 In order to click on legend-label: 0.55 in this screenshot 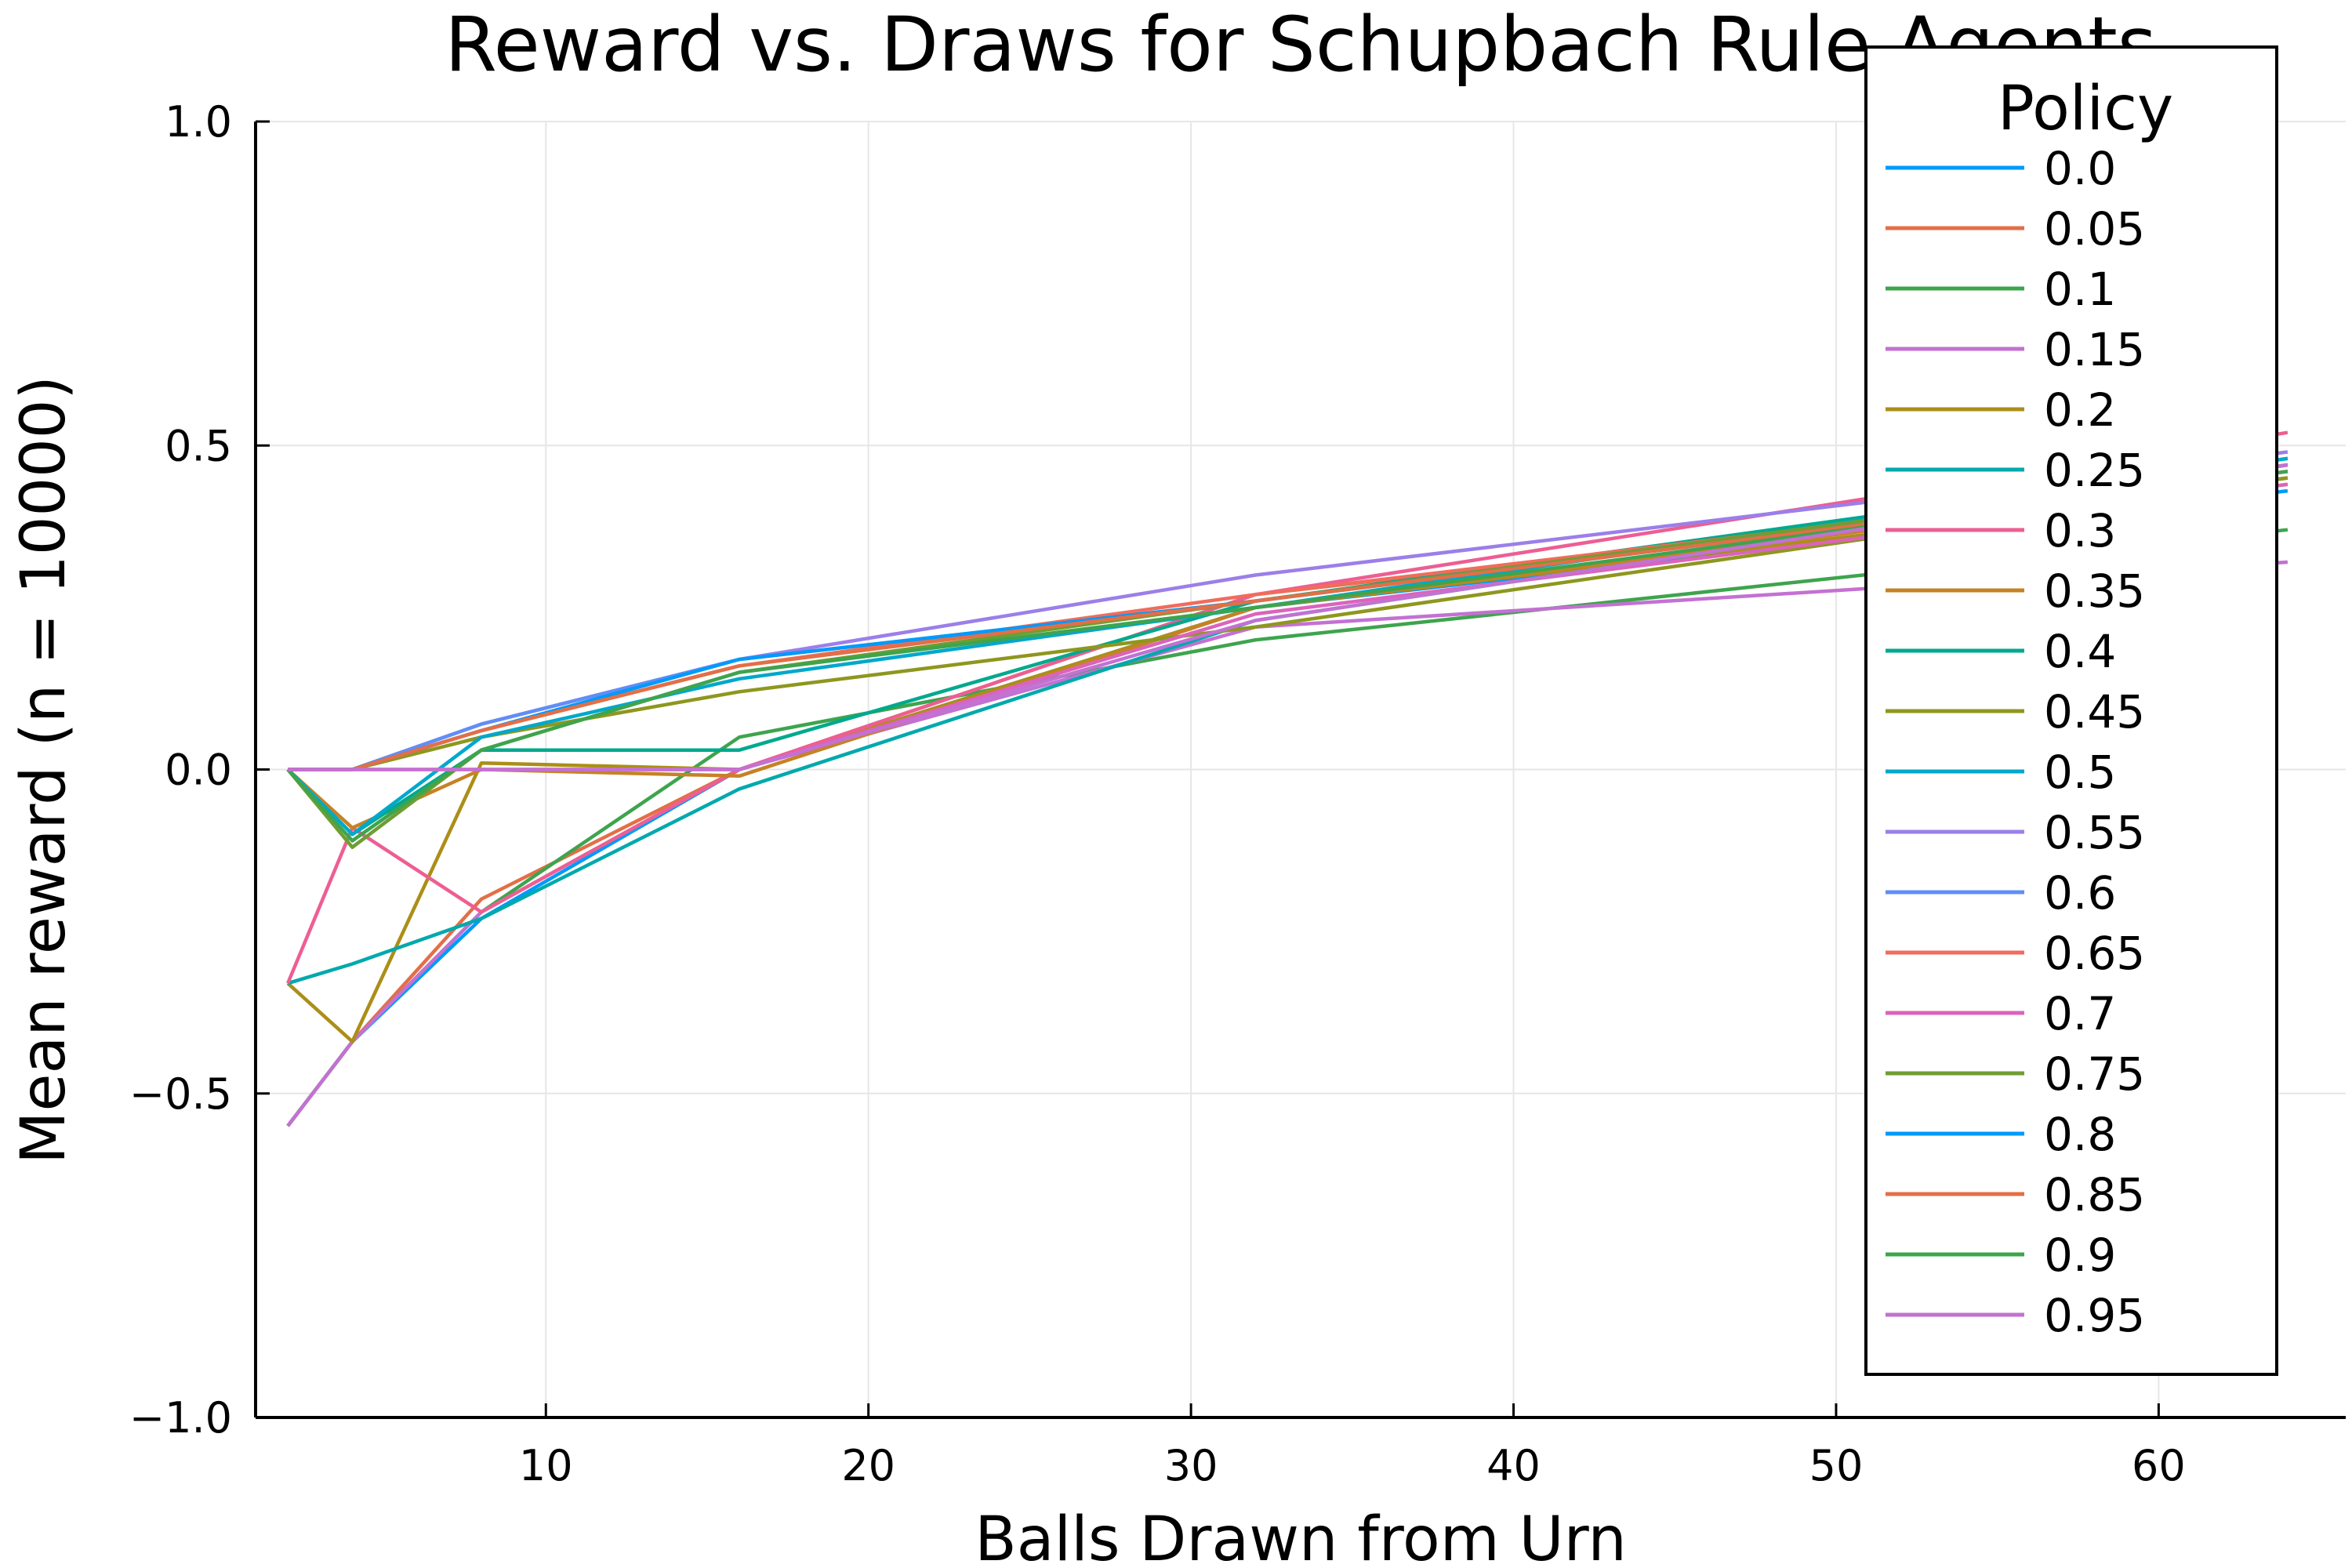, I will do `click(2094, 833)`.